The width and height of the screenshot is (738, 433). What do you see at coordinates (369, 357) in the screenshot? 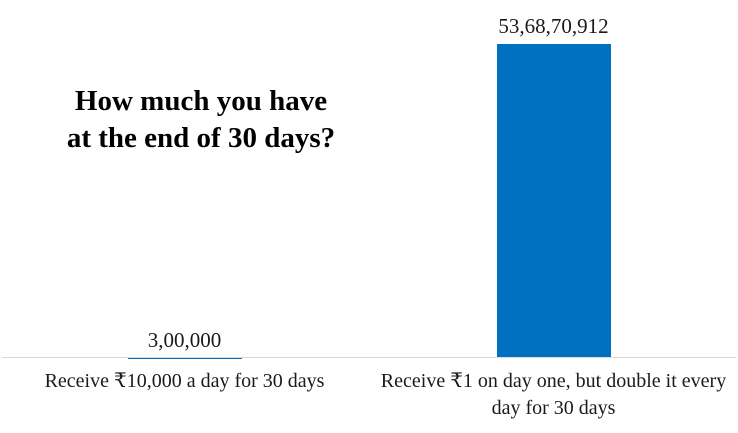
I see `x-axis-line` at bounding box center [369, 357].